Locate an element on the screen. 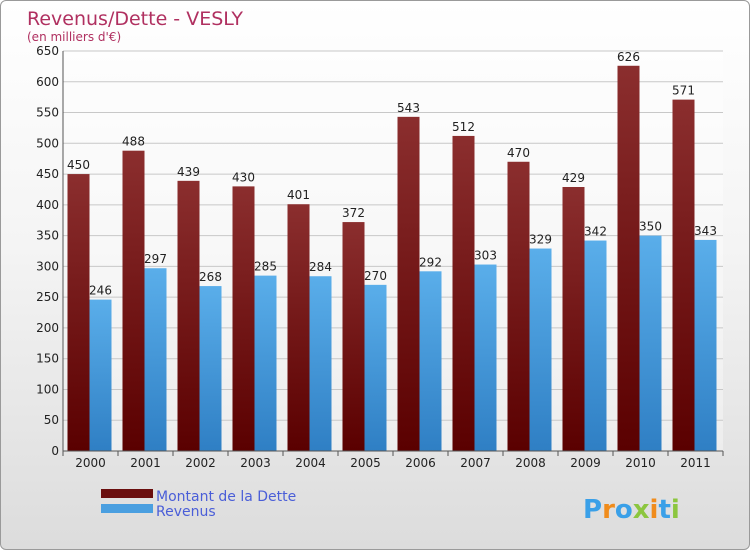 This screenshot has height=550, width=750. data-label: 401 is located at coordinates (298, 195).